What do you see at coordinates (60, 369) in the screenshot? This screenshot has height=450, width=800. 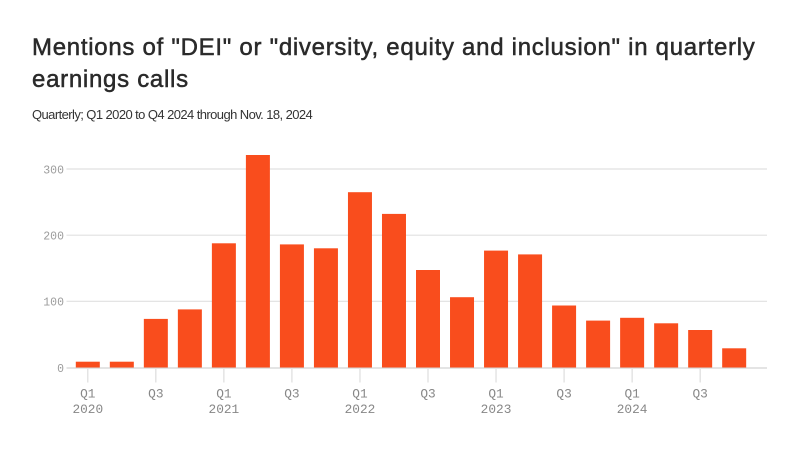 I see `svg-text: 0` at bounding box center [60, 369].